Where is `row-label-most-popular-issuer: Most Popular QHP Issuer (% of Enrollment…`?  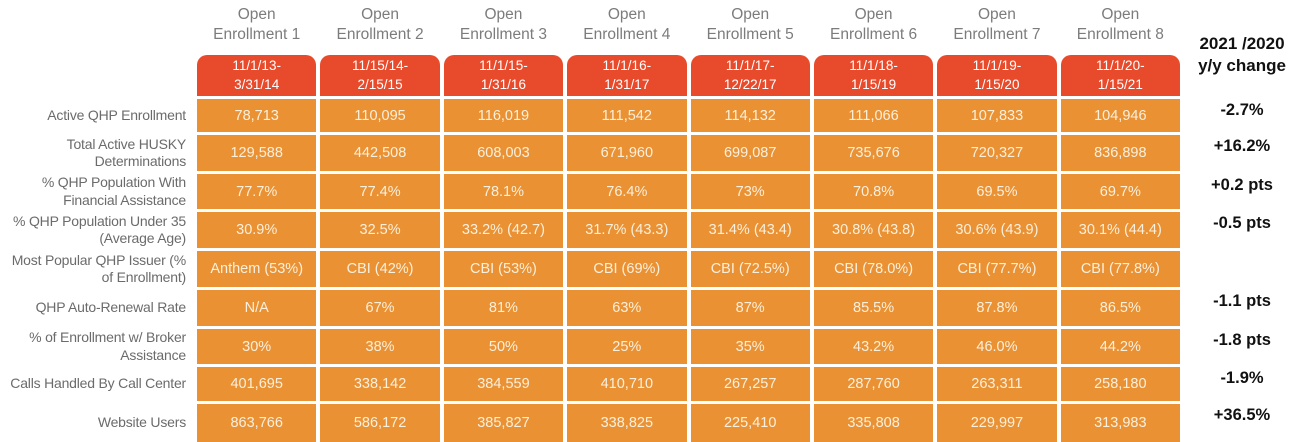
row-label-most-popular-issuer: Most Popular QHP Issuer (% of Enrollment… is located at coordinates (98, 268).